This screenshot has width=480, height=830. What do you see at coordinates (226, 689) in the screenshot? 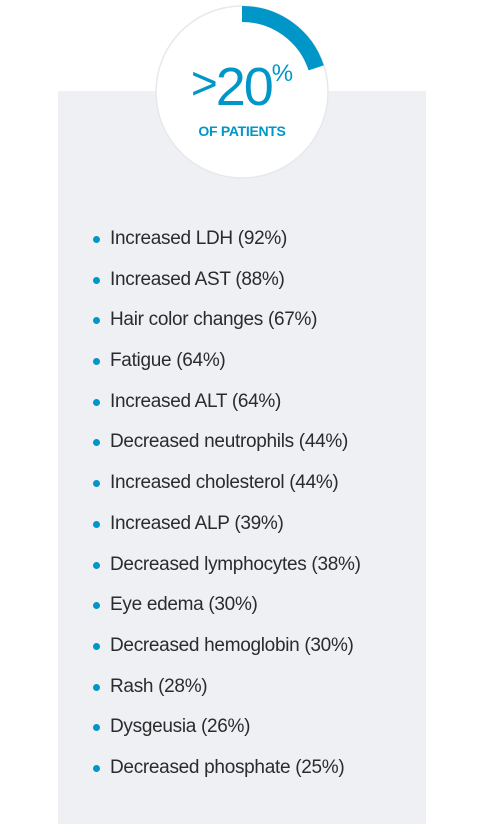
I see `list-item: Rash (28%)` at bounding box center [226, 689].